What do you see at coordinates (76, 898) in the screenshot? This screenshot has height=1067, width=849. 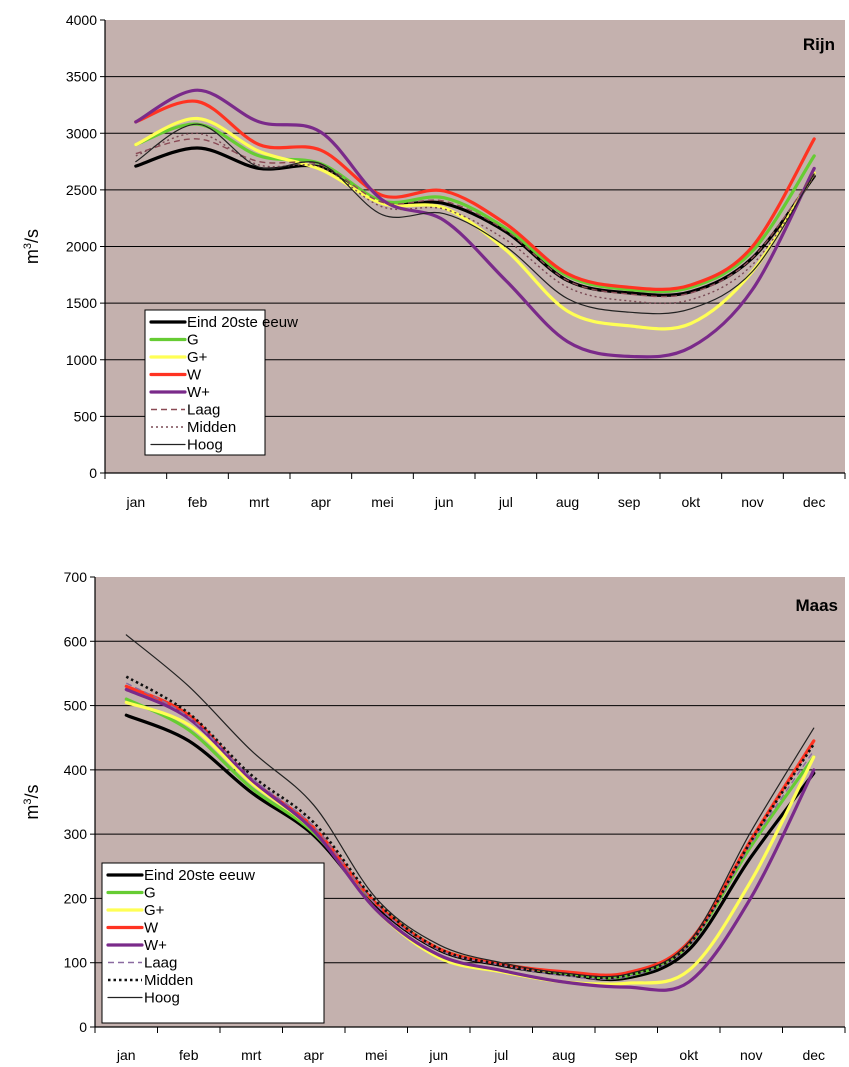 I see `y-tick-label: 200` at bounding box center [76, 898].